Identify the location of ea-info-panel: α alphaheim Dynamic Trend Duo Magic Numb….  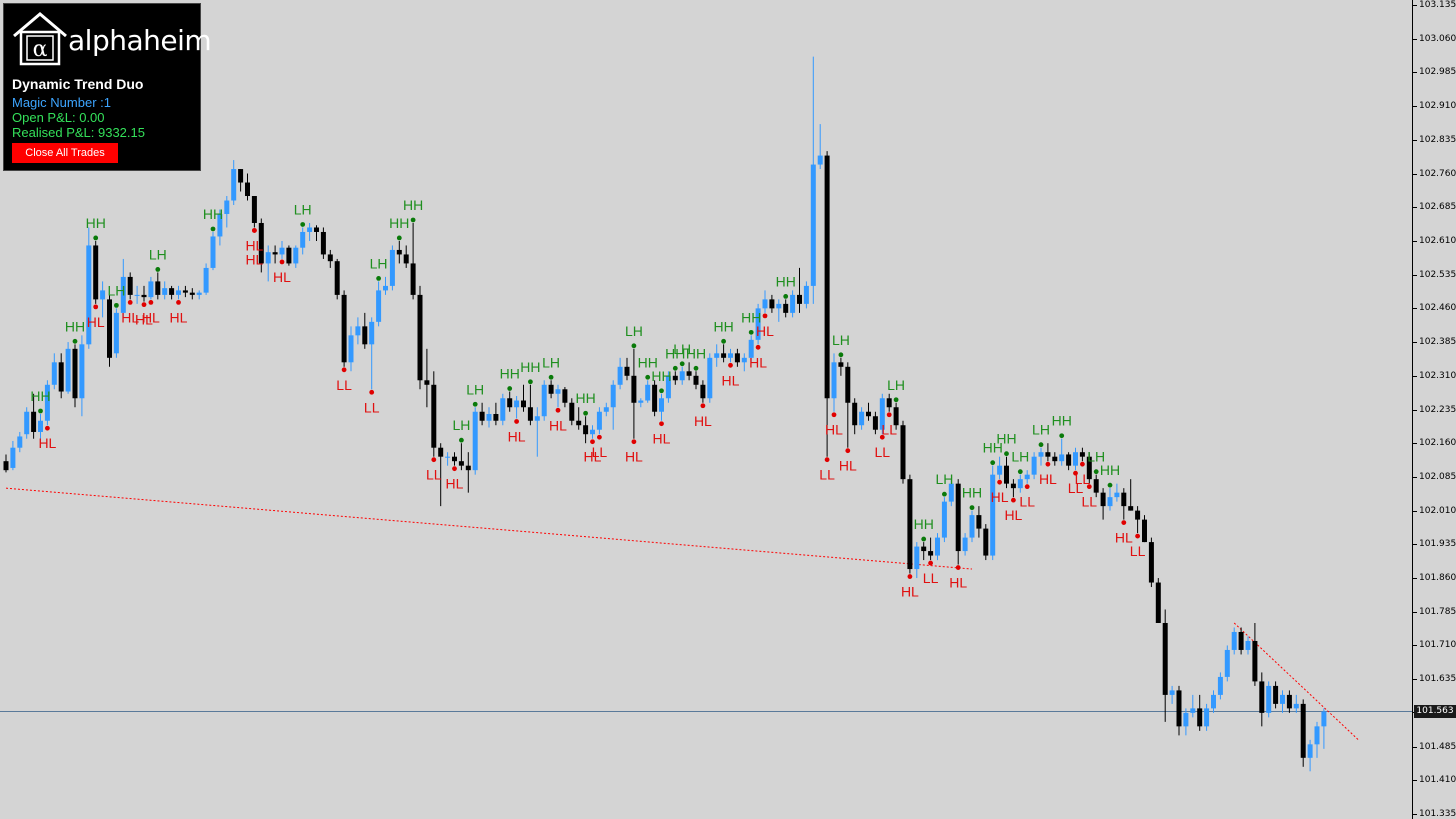
(107, 87).